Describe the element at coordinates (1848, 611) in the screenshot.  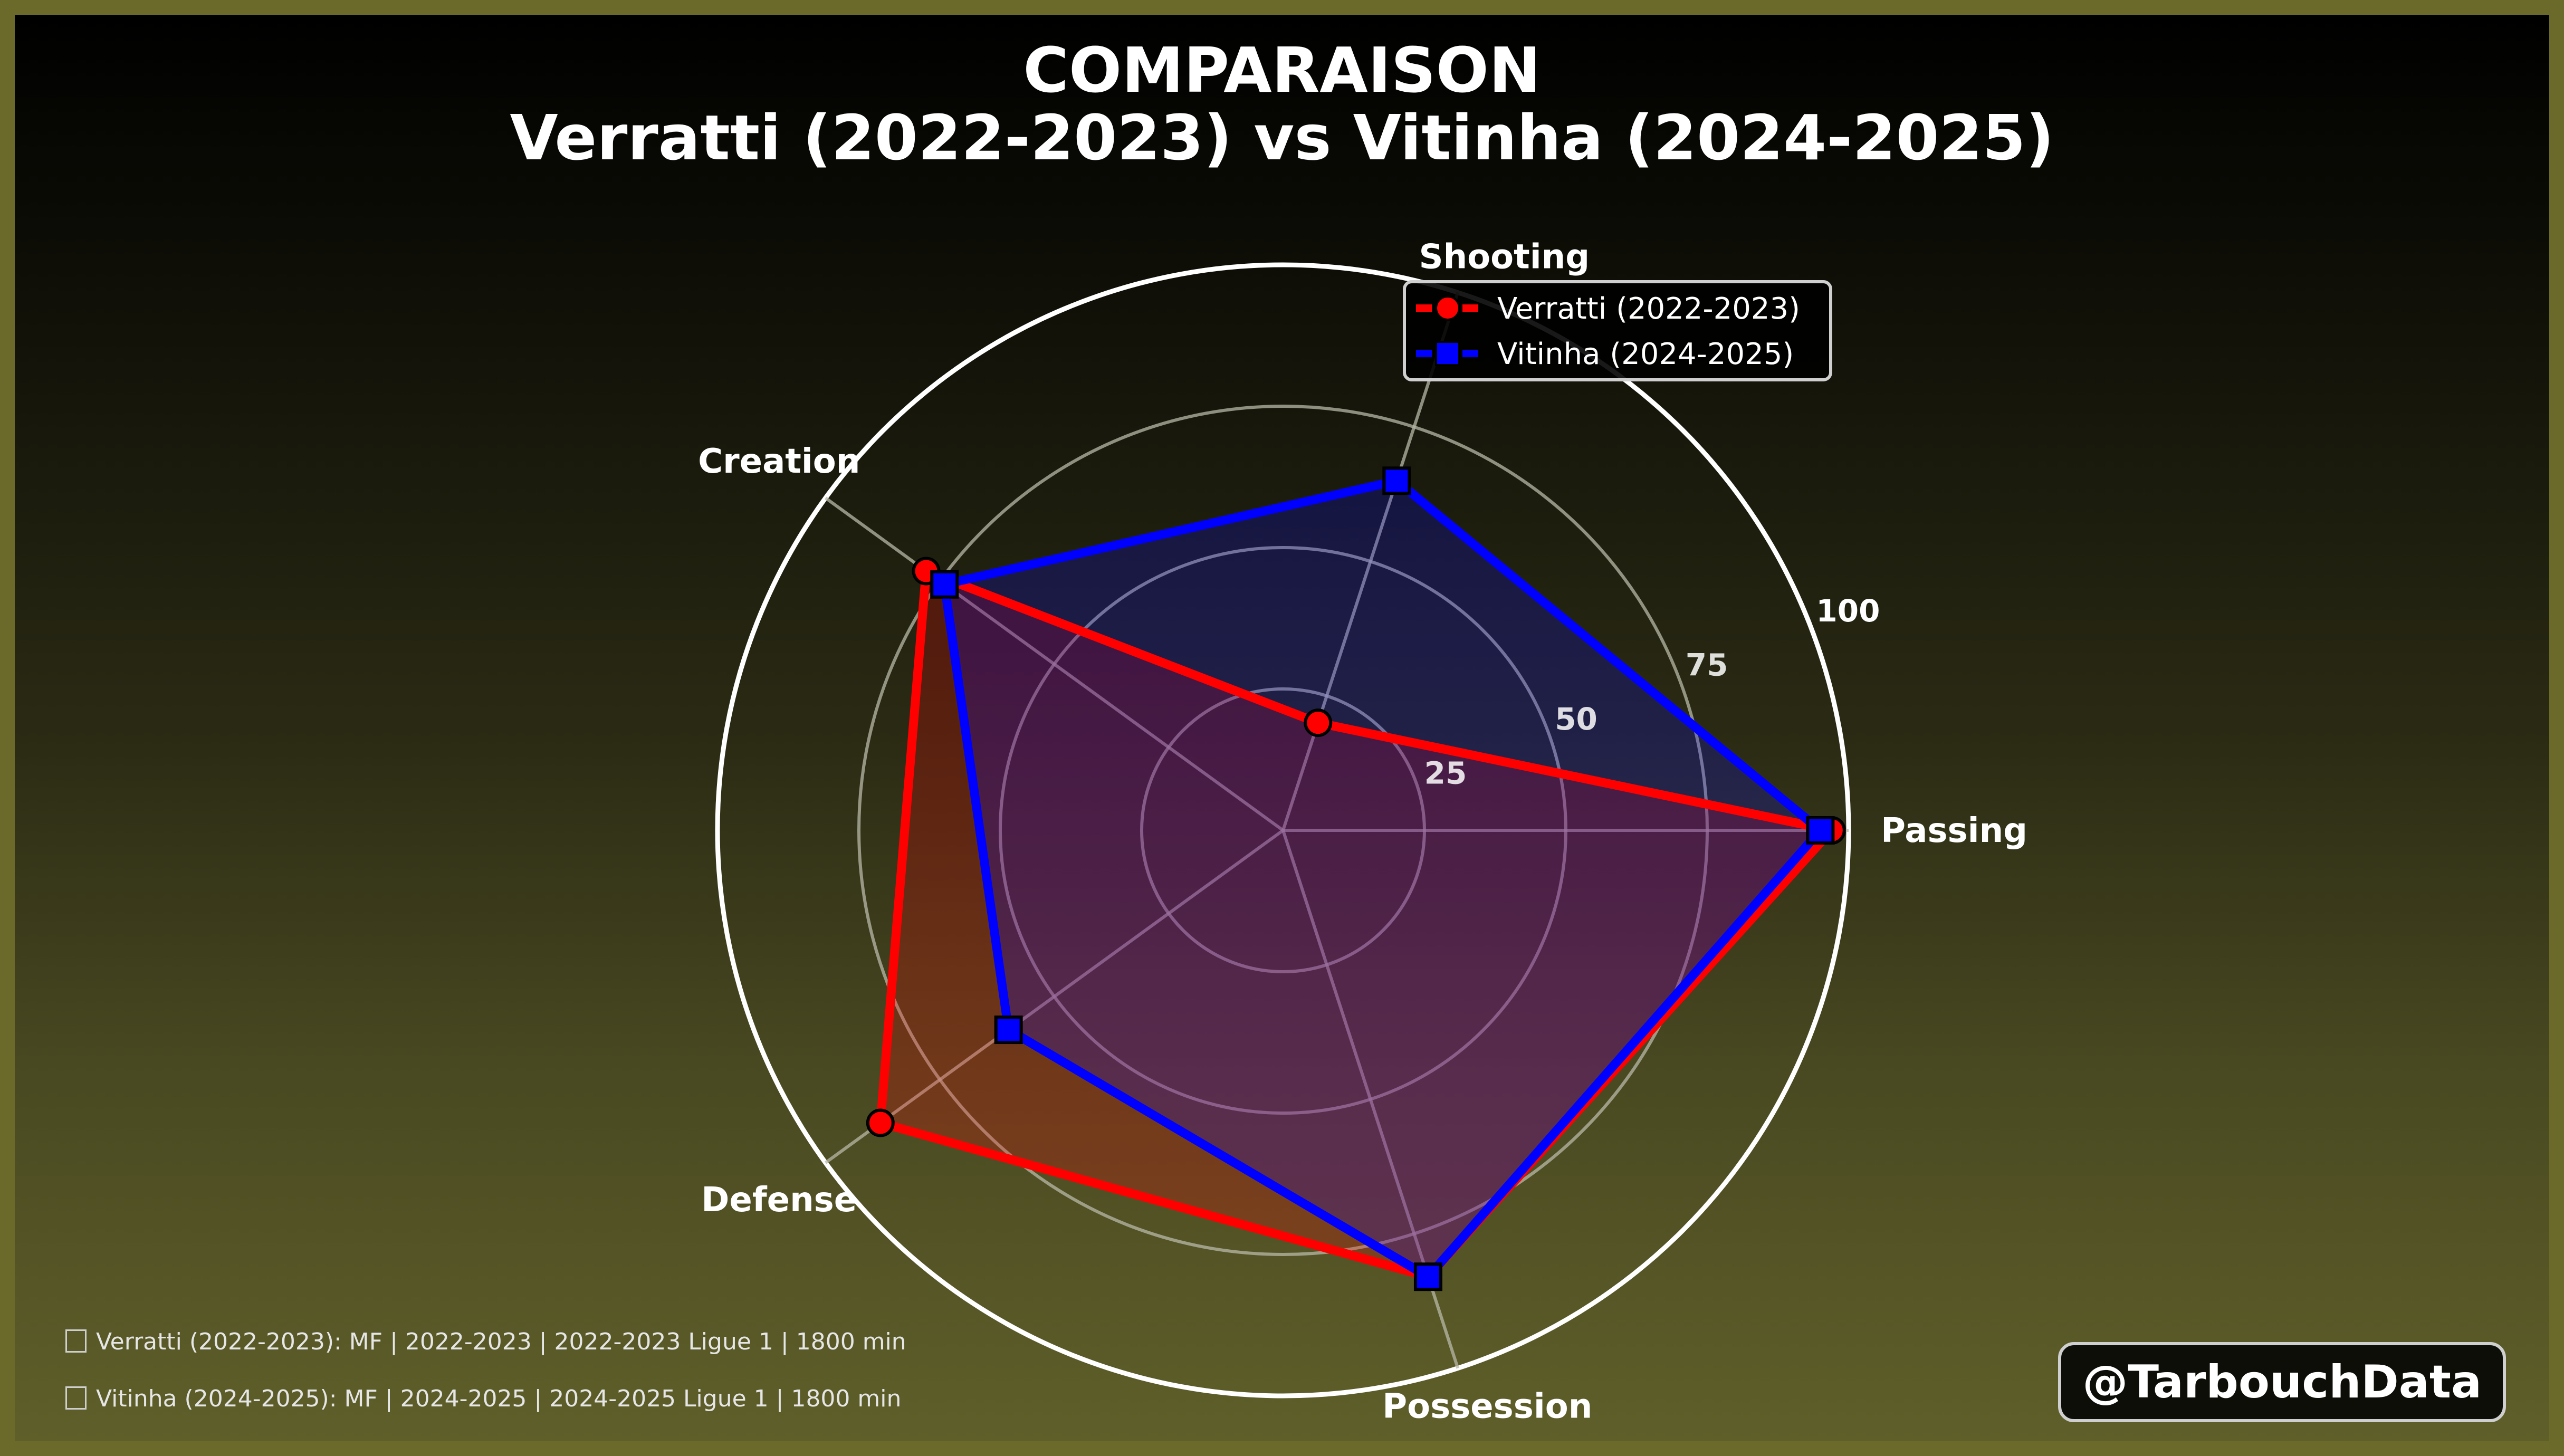
I see `radial-tick-label: 100` at that location.